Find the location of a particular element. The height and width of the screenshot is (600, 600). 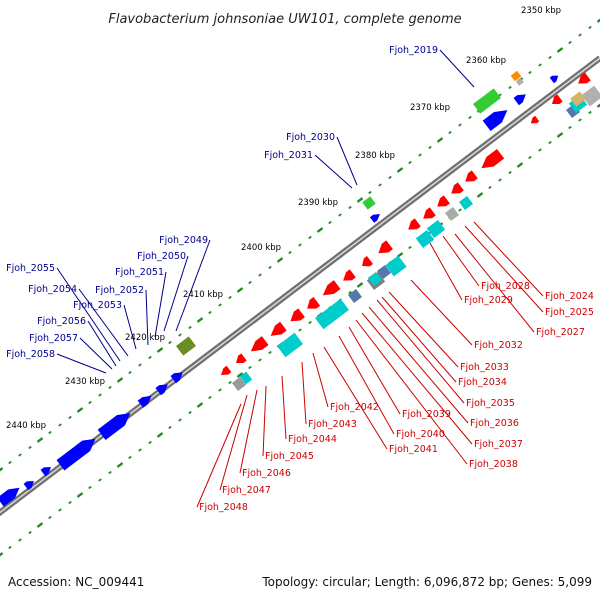

forward-gene-label: Fjoh_2057 is located at coordinates (53, 338).